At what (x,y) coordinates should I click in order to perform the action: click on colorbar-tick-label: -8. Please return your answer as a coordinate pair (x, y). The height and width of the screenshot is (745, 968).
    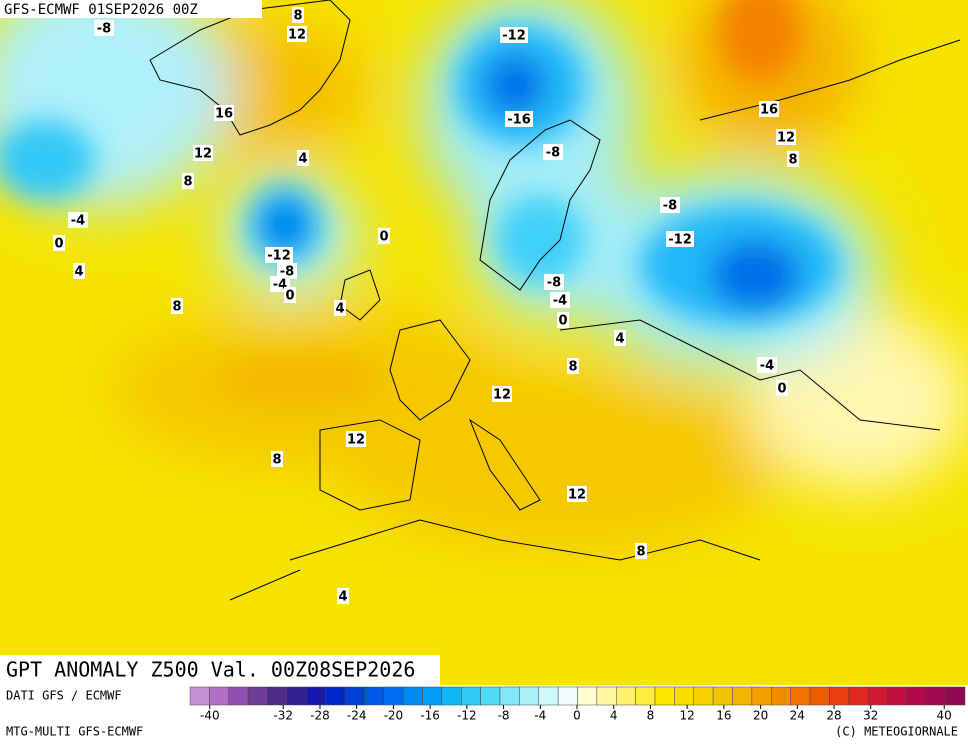
    Looking at the image, I should click on (504, 716).